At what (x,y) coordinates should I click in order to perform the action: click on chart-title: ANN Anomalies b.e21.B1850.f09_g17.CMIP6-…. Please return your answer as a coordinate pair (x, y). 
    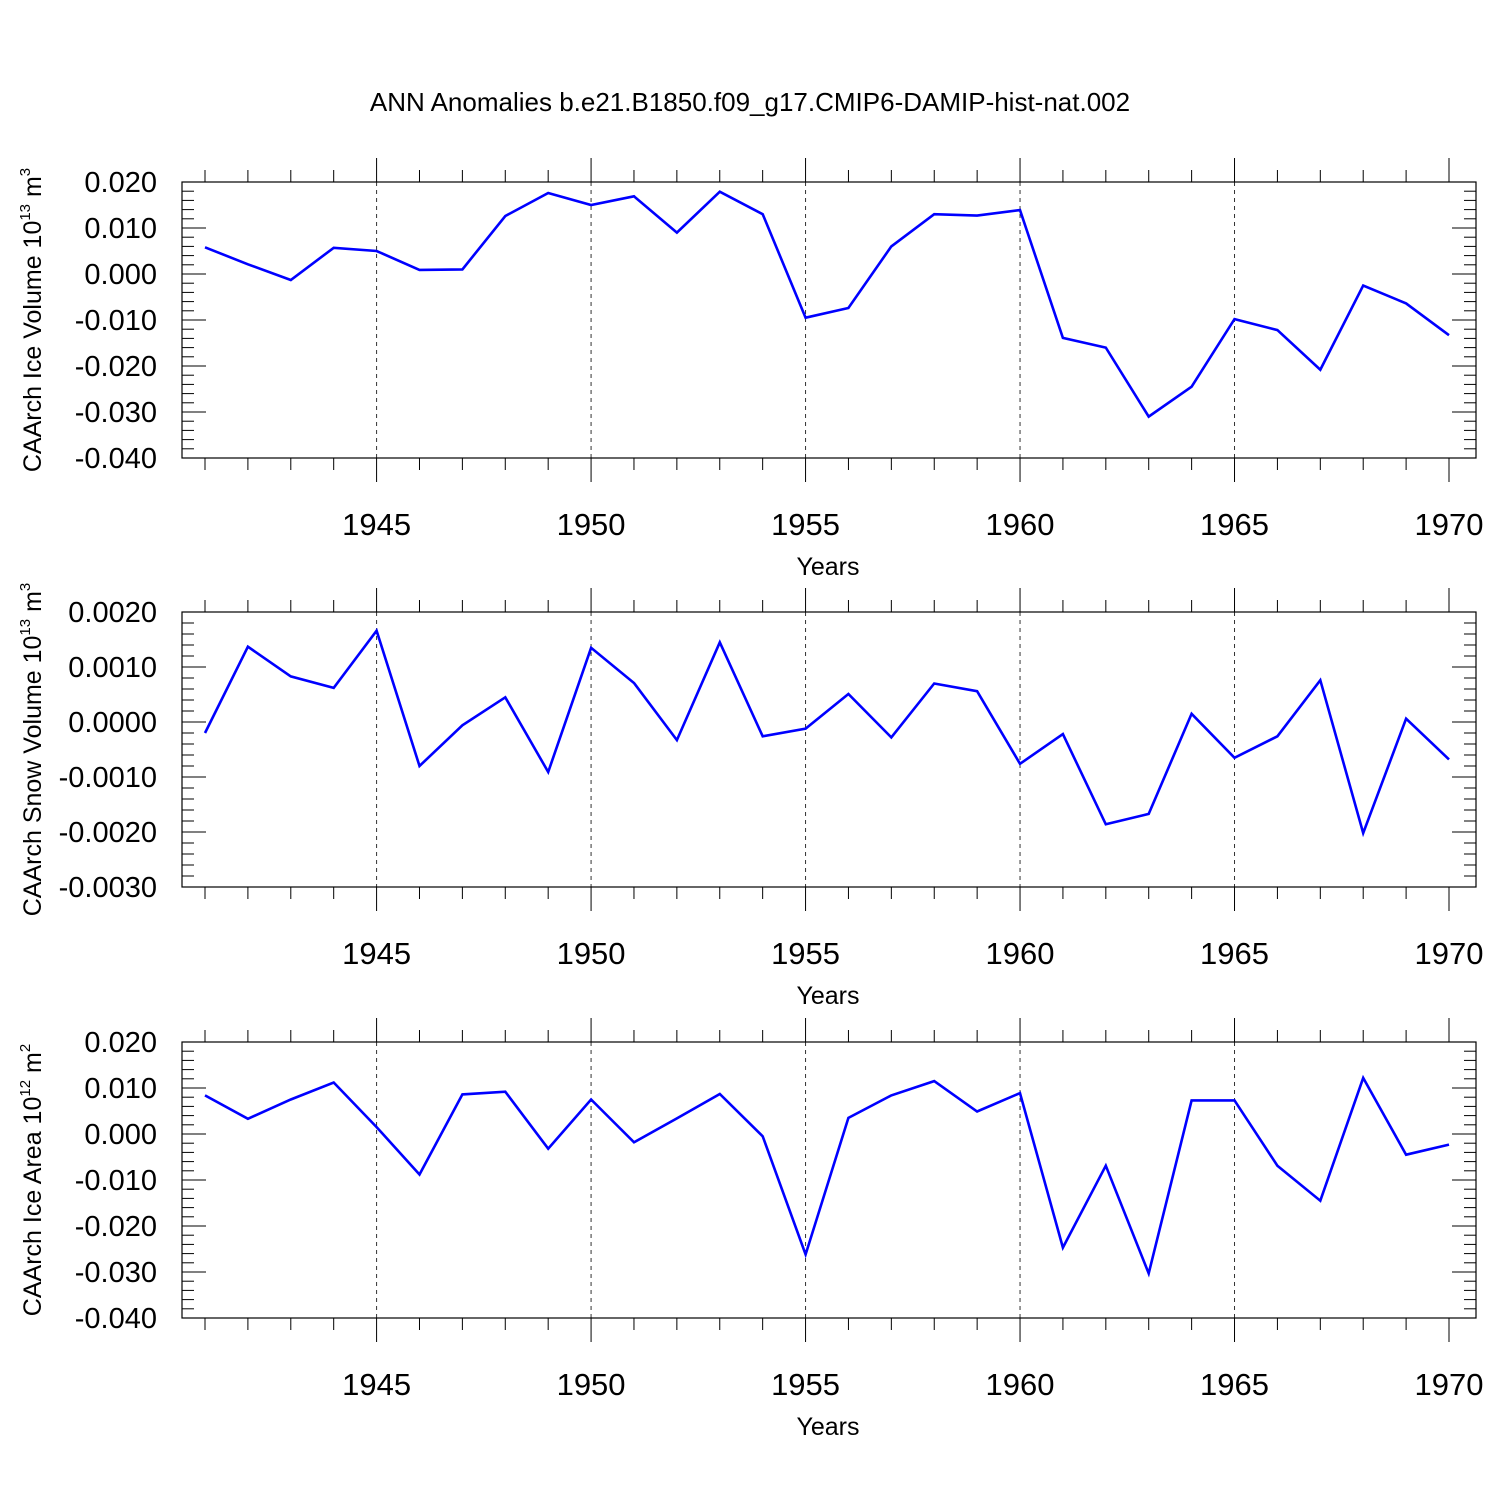
    Looking at the image, I should click on (750, 102).